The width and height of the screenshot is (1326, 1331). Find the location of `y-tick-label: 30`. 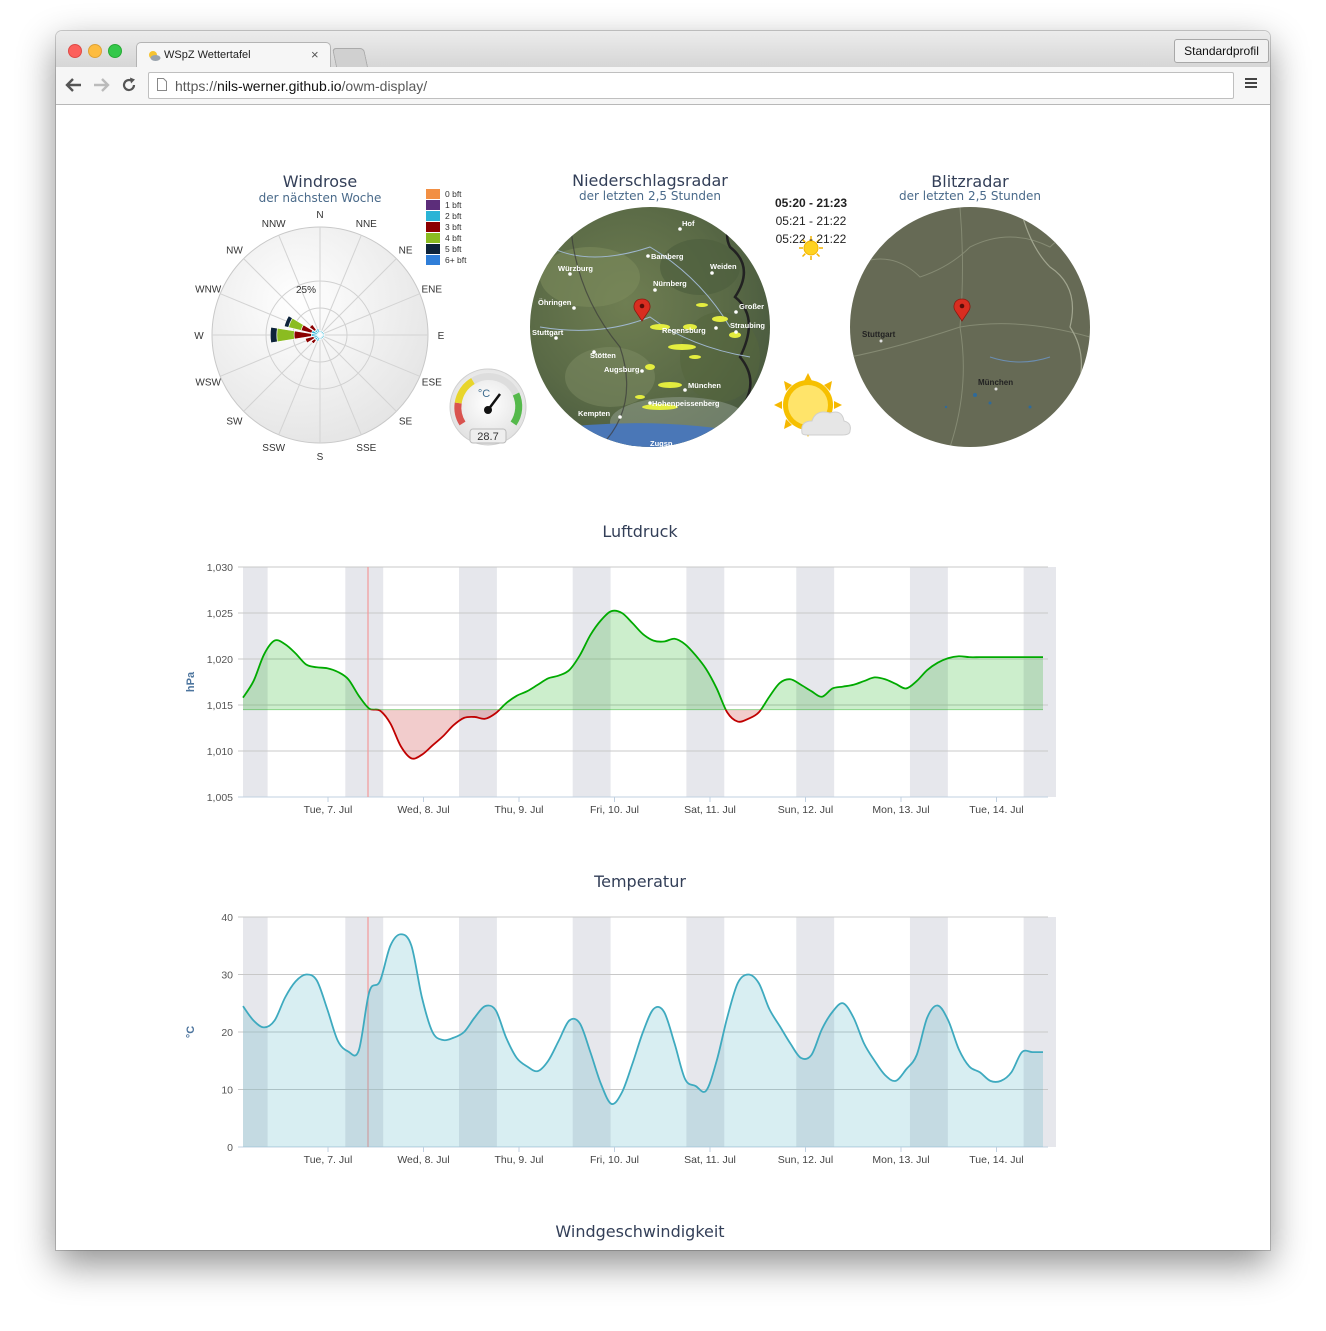

y-tick-label: 30 is located at coordinates (227, 976).